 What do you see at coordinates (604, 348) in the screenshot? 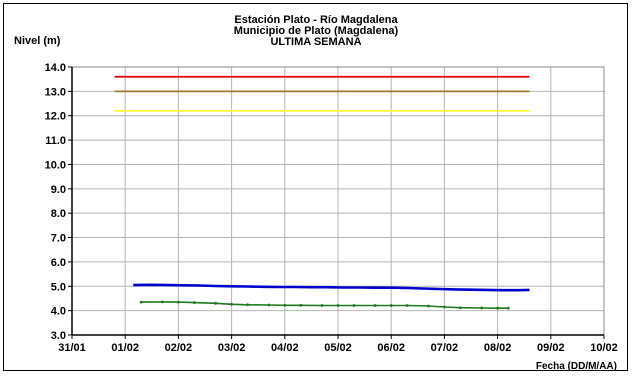
I see `x-tick-label: 10/02` at bounding box center [604, 348].